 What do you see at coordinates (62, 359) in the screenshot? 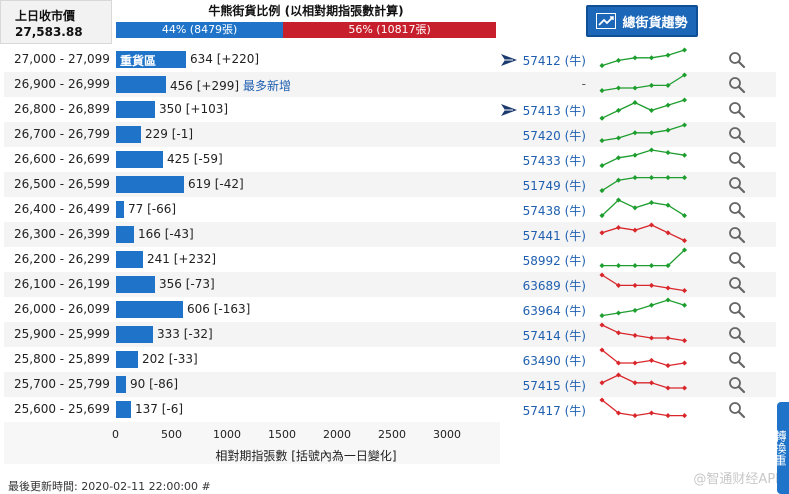
I see `price-range: 25,800 - 25,899` at bounding box center [62, 359].